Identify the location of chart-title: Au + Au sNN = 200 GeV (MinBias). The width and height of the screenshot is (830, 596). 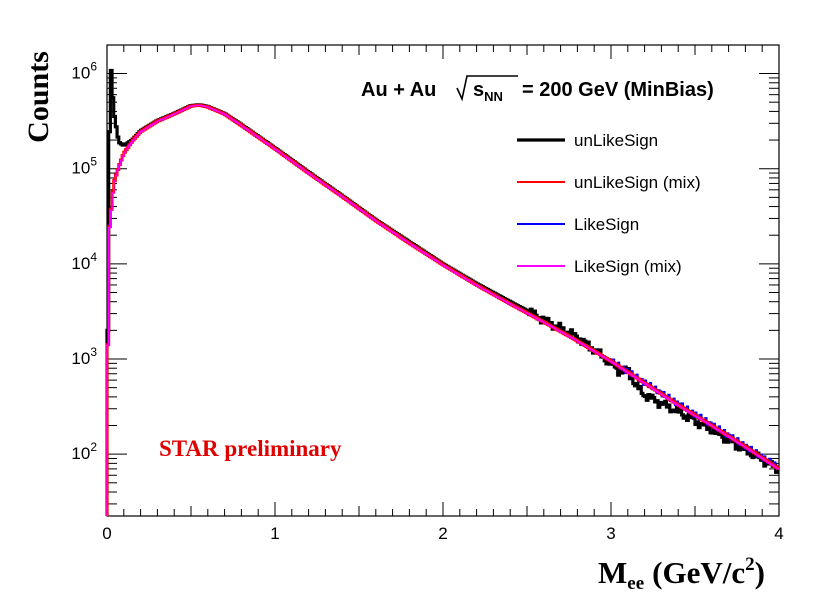
(537, 89).